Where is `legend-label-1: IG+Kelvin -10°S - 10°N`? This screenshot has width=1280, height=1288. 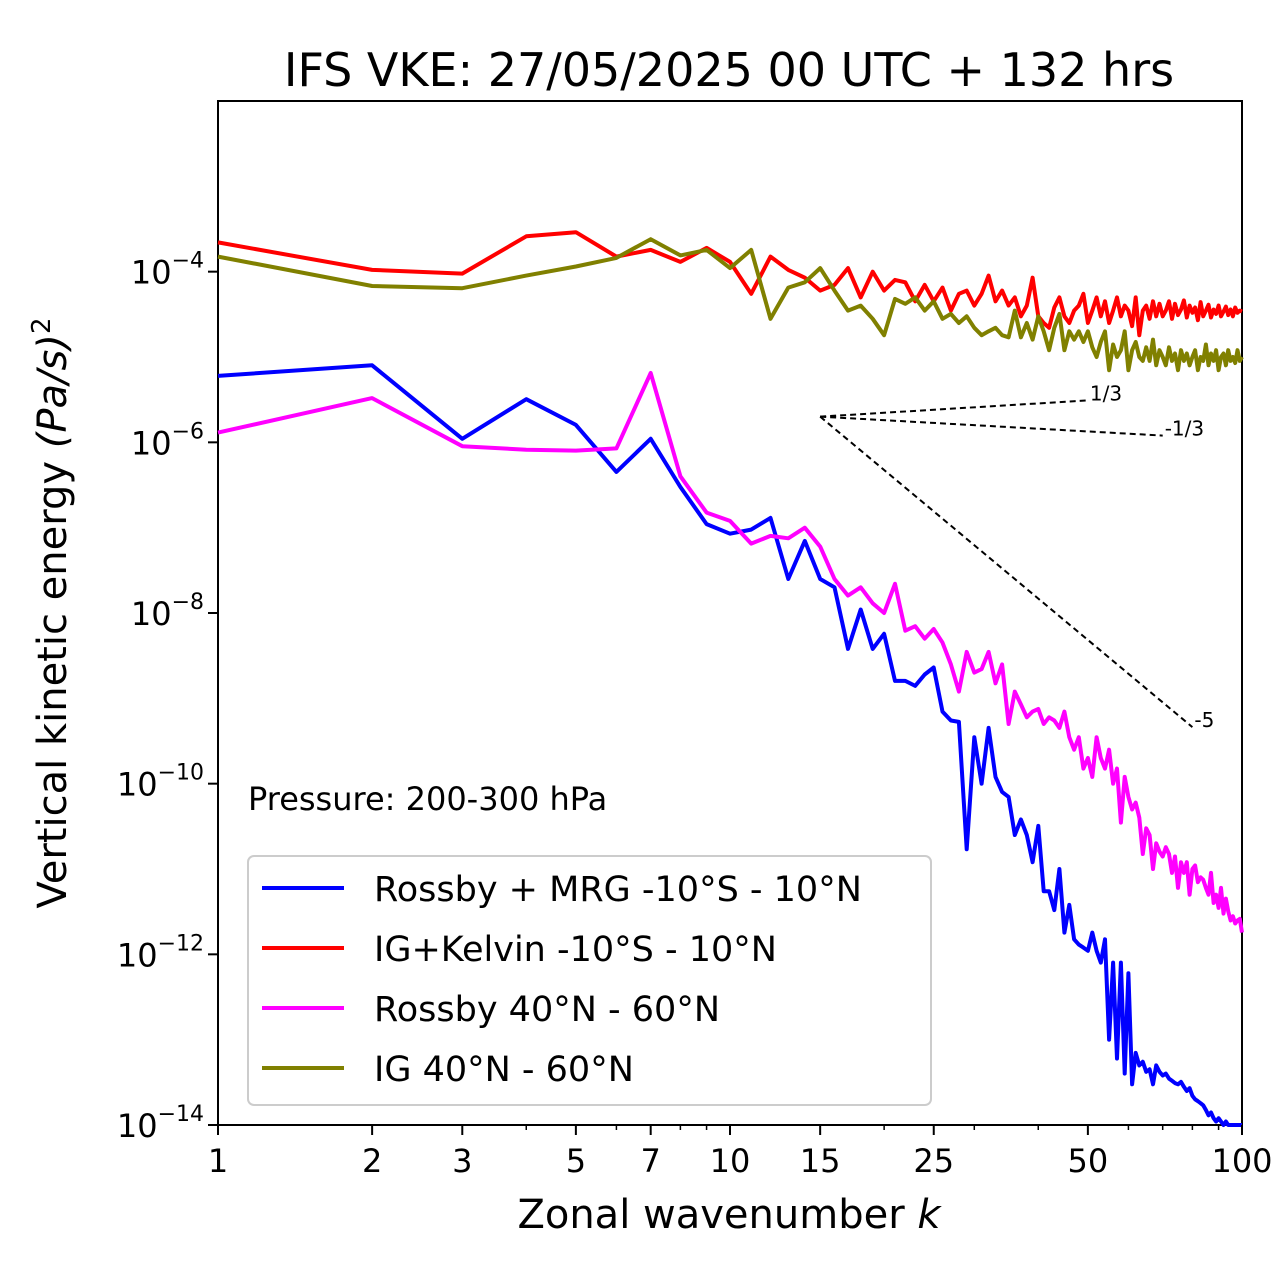
legend-label-1: IG+Kelvin -10°S - 10°N is located at coordinates (575, 950).